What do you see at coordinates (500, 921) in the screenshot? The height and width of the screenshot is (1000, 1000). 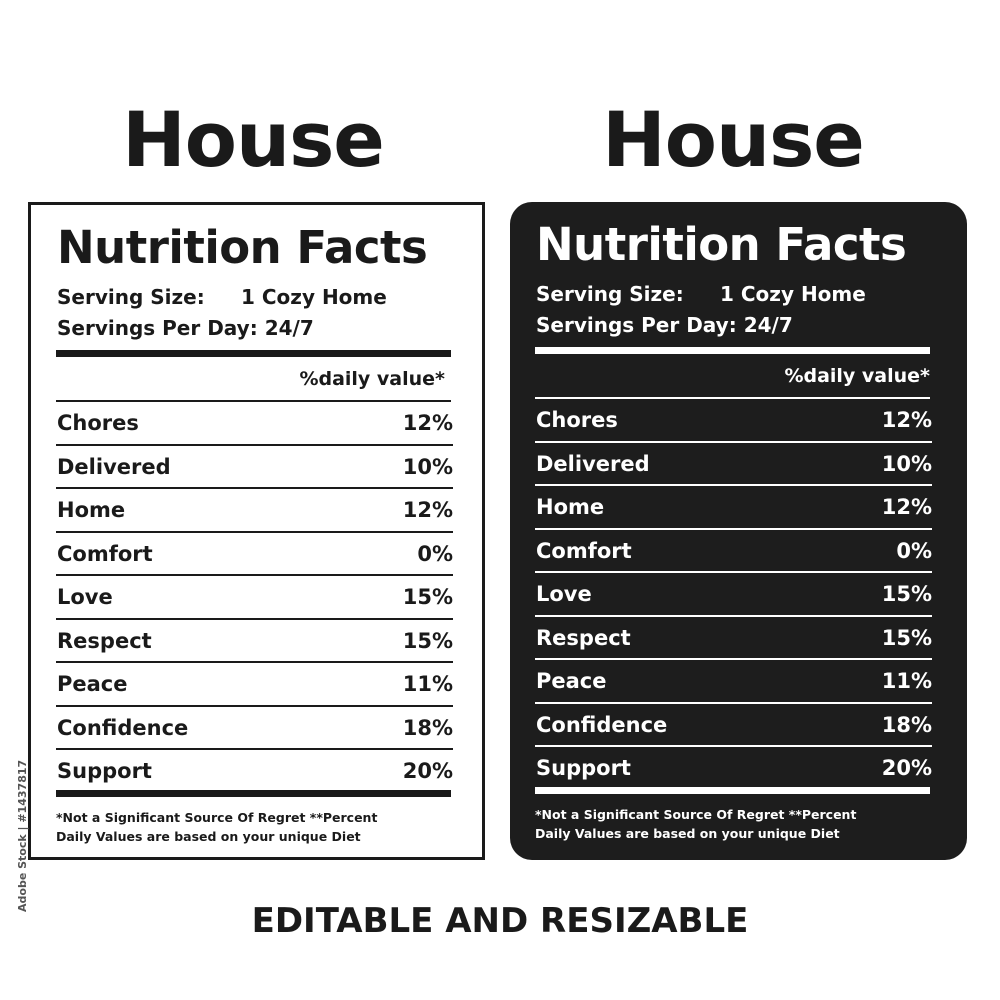 I see `caption: EDITABLE AND RESIZABLE` at bounding box center [500, 921].